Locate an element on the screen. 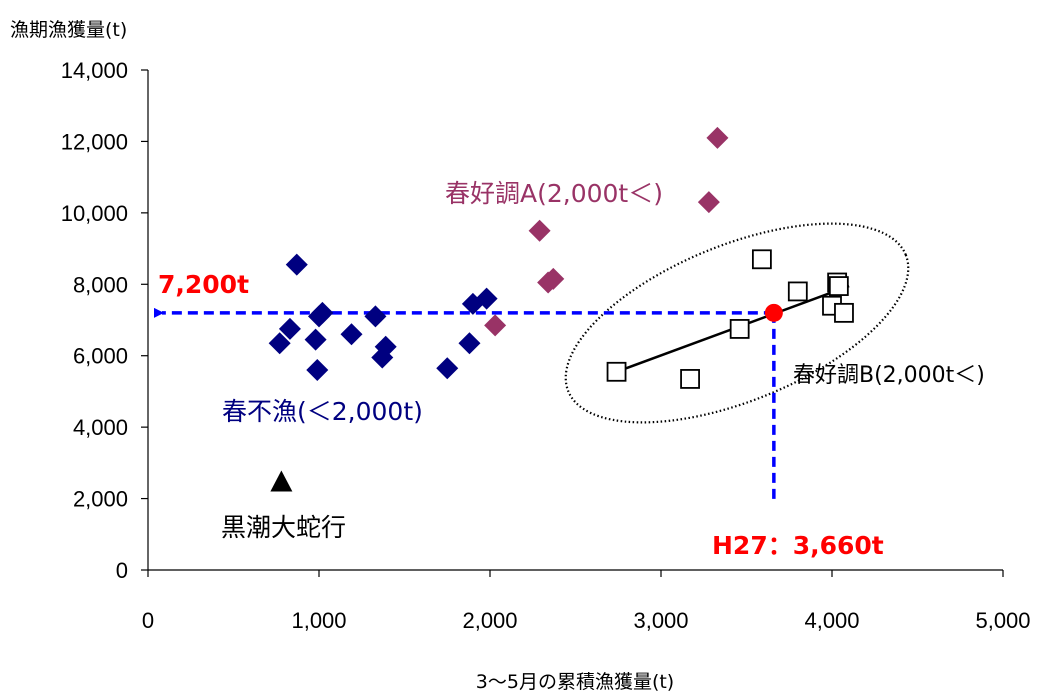 The width and height of the screenshot is (1038, 693). x-tick-label: 4,000 is located at coordinates (831, 620).